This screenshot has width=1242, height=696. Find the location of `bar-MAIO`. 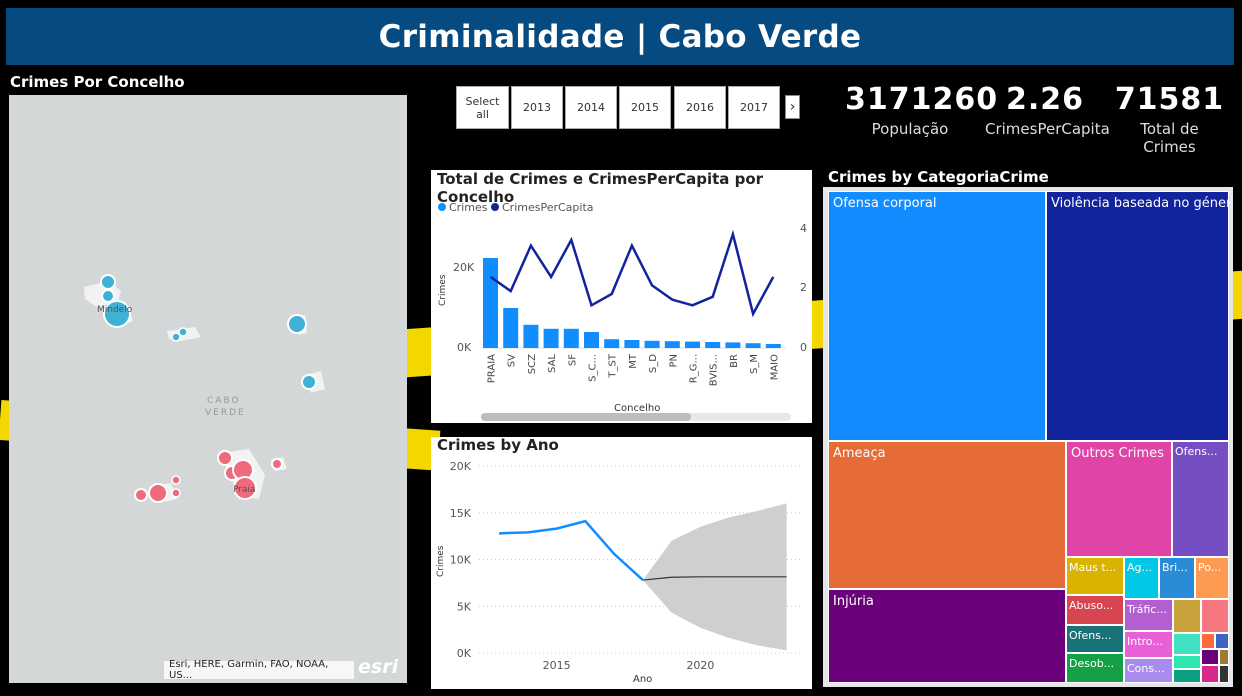

bar-MAIO is located at coordinates (773, 346).